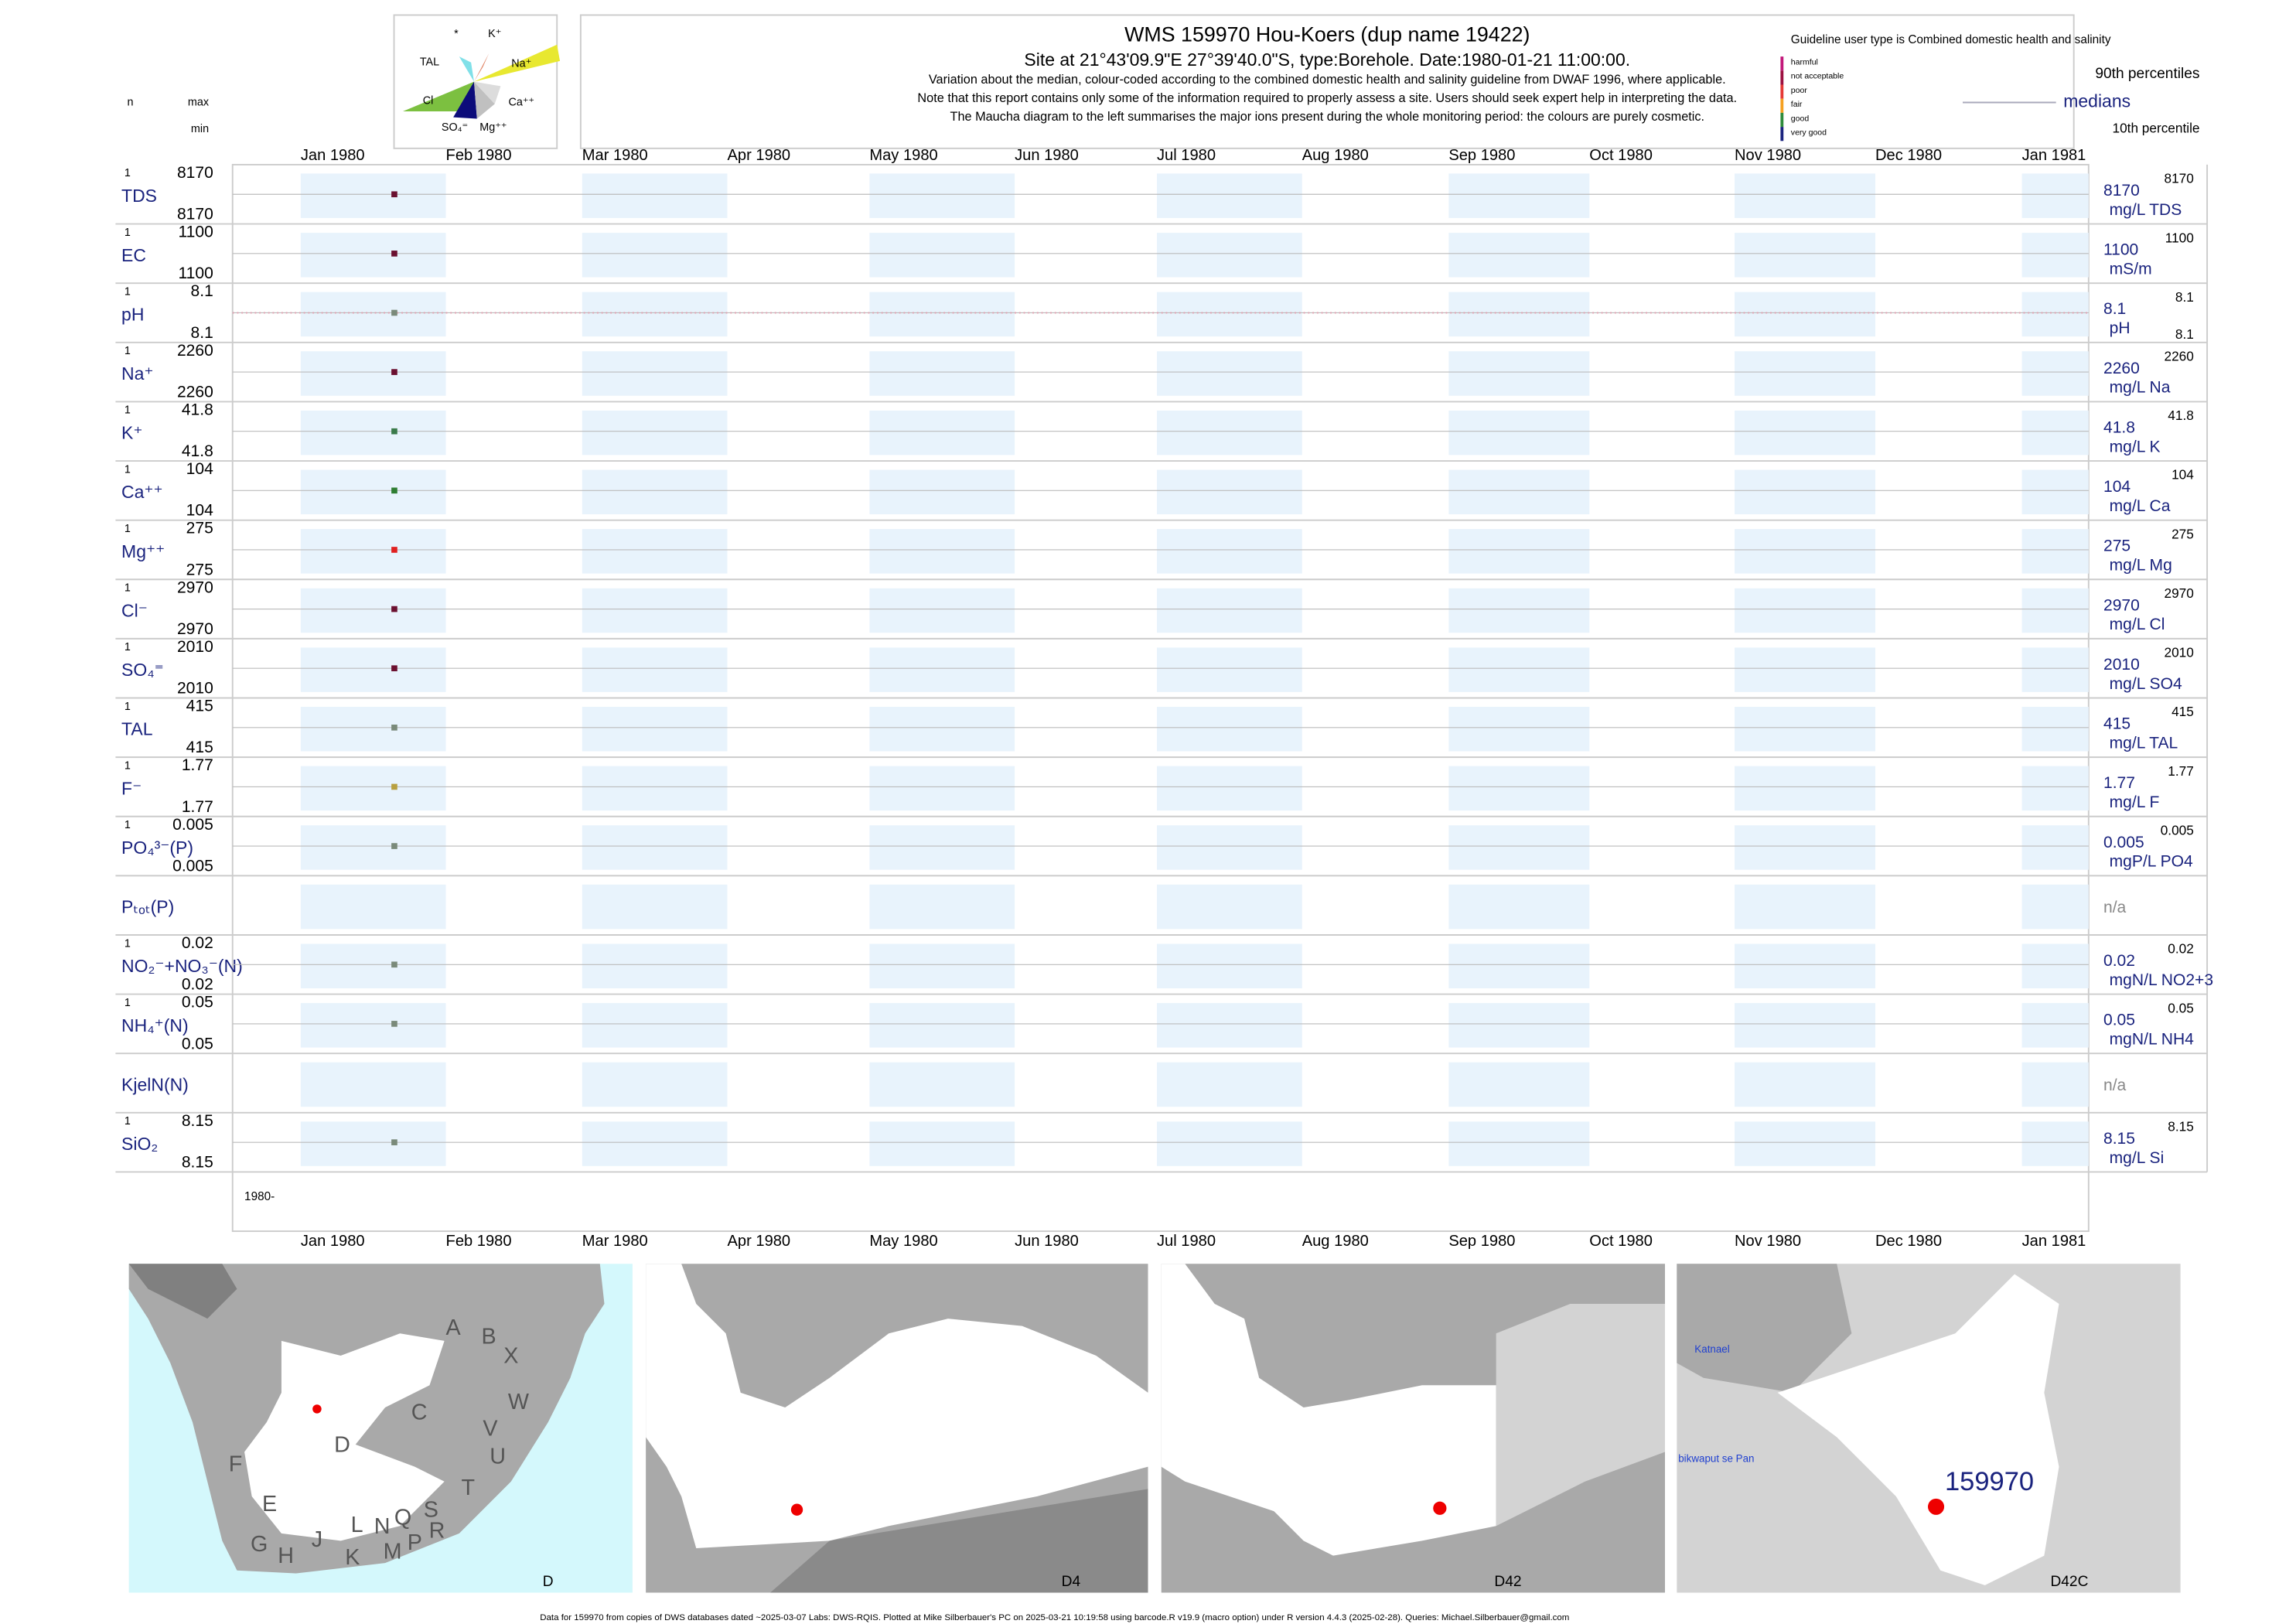  What do you see at coordinates (199, 511) in the screenshot?
I see `min-value: 104` at bounding box center [199, 511].